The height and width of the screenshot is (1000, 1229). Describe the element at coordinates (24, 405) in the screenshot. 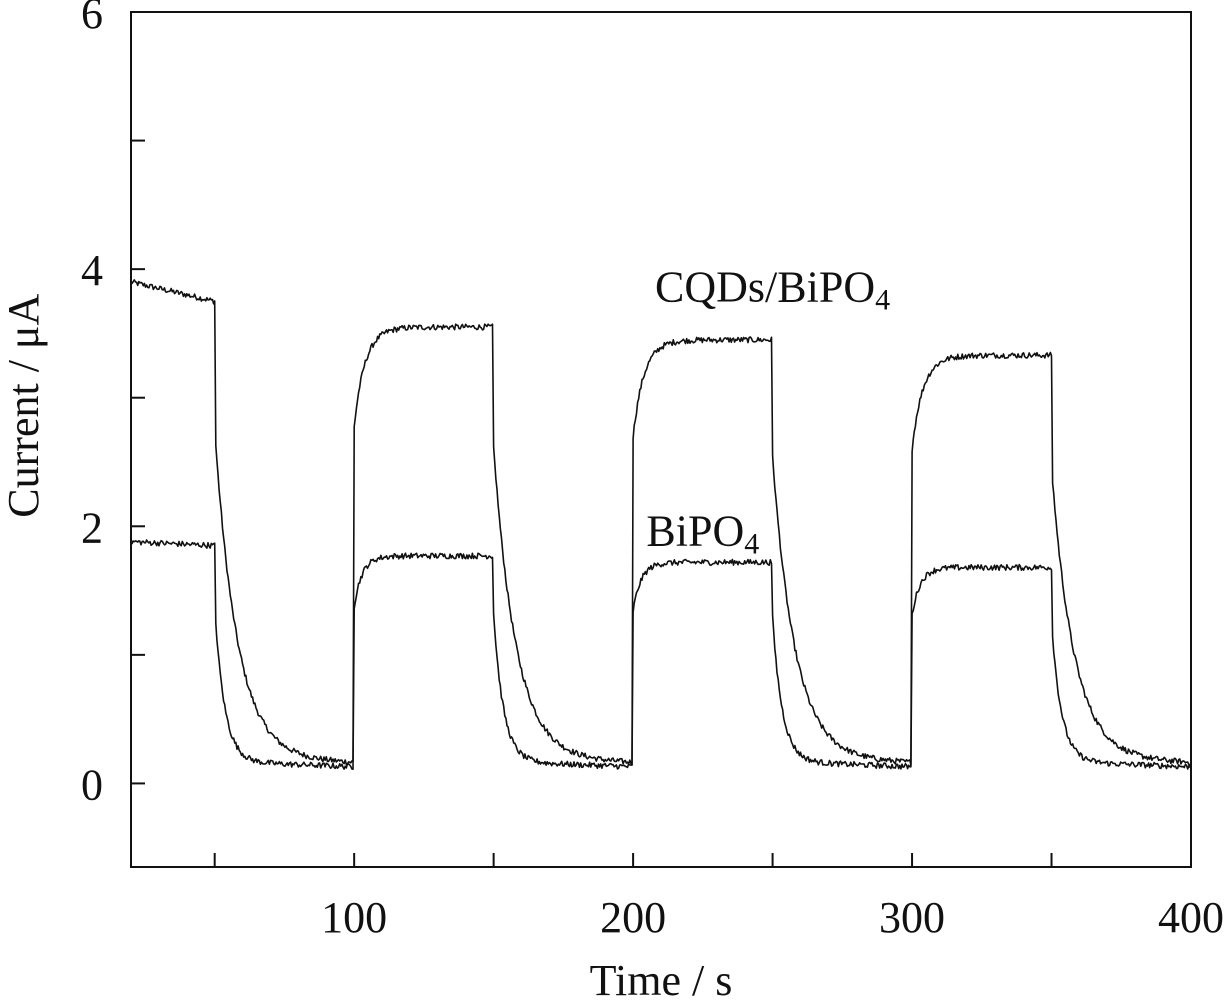

I see `y-axis-title: Current / μA` at that location.